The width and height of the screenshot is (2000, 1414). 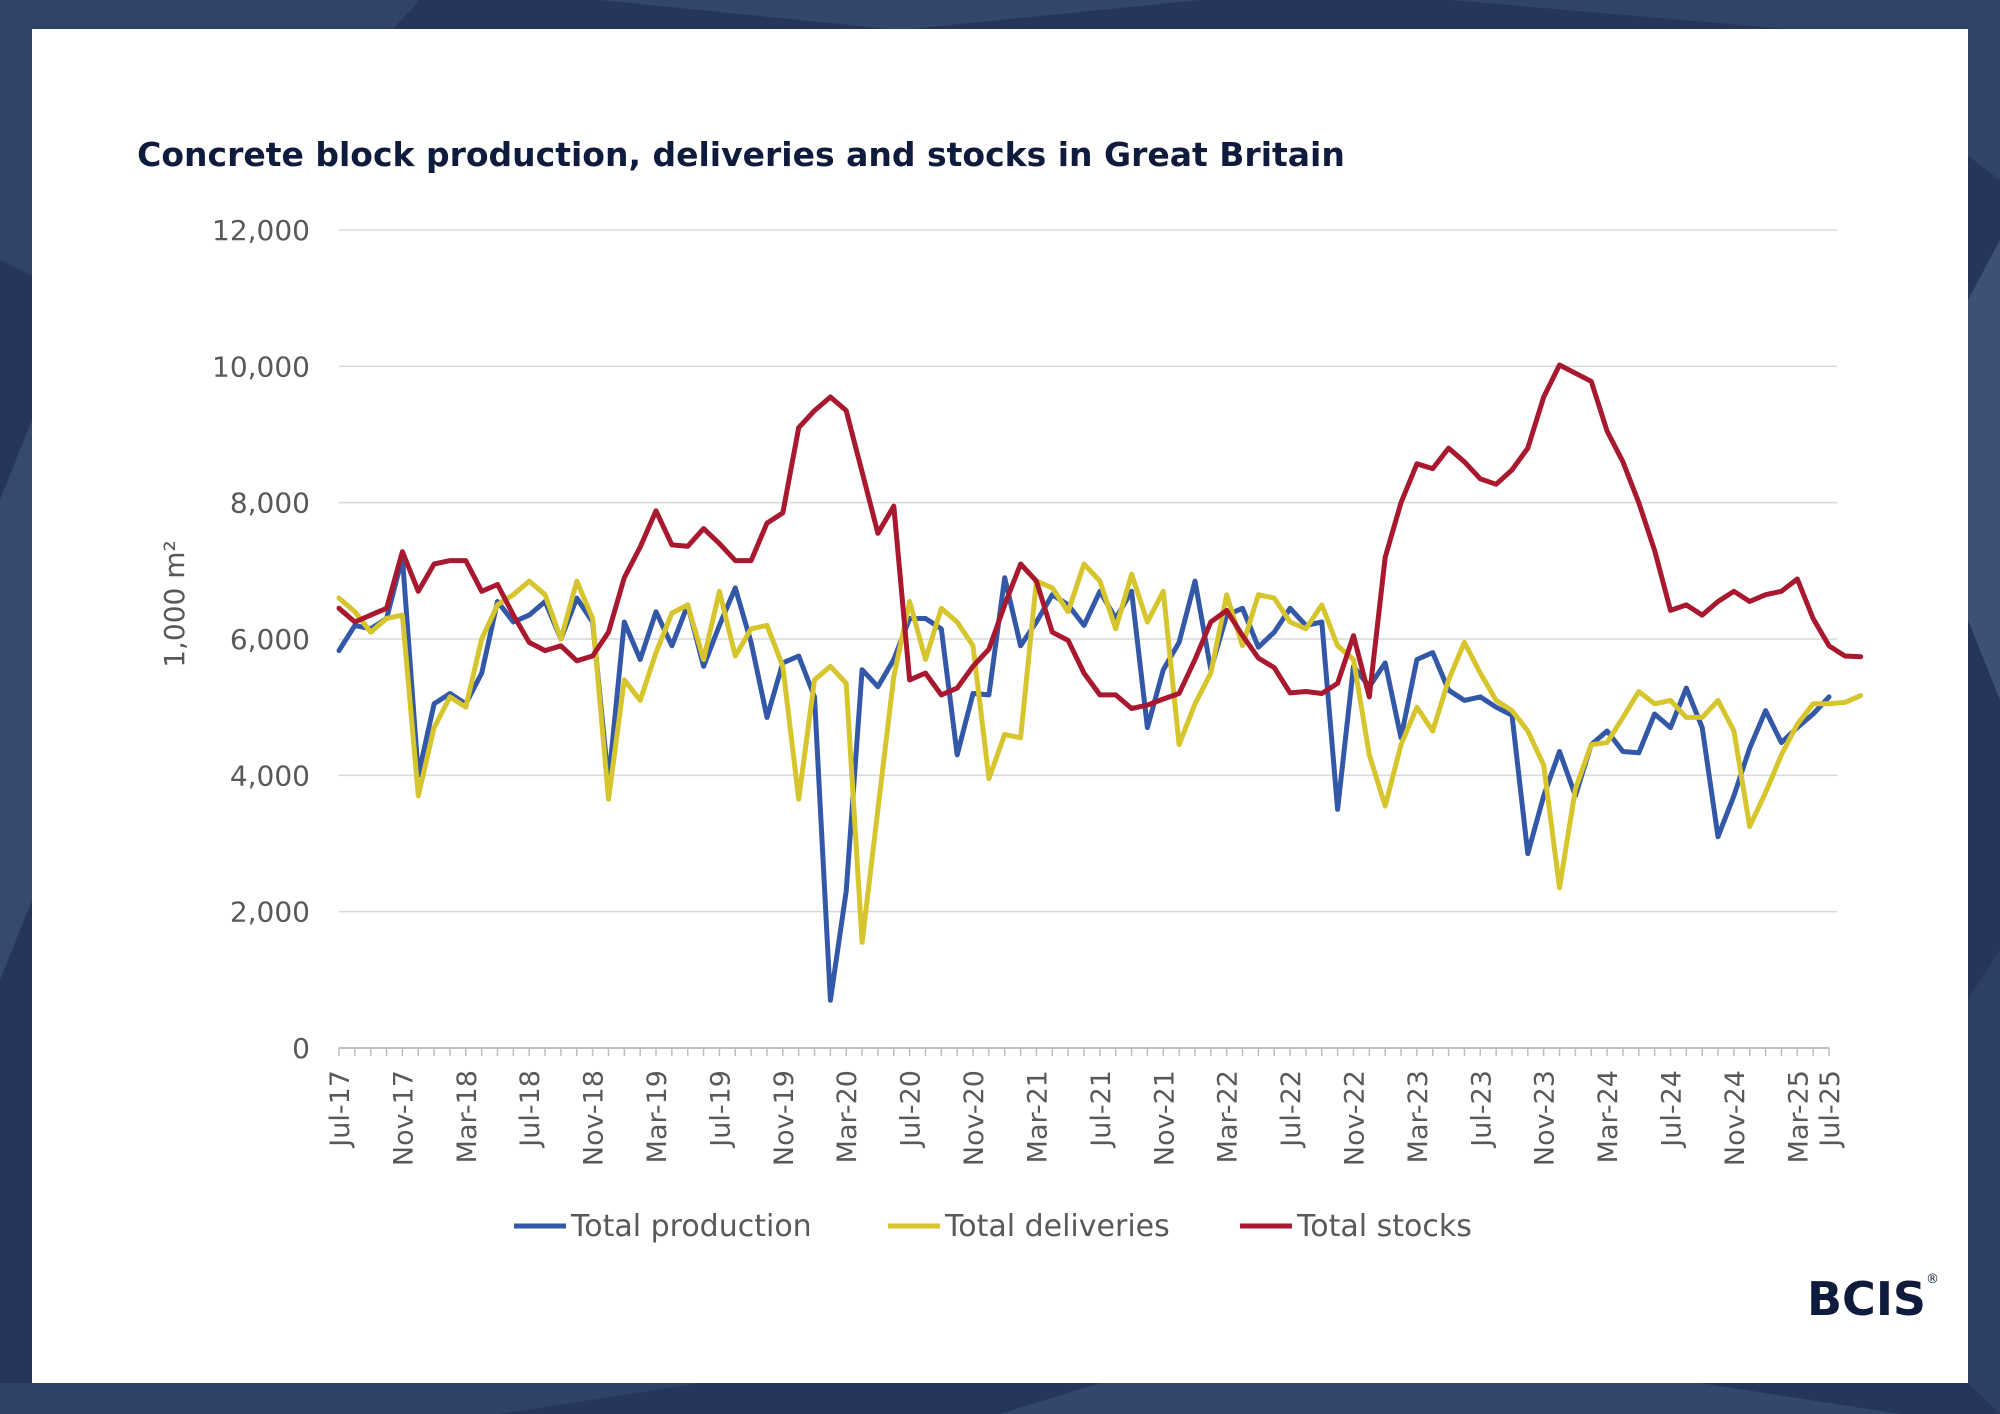 What do you see at coordinates (530, 1109) in the screenshot?
I see `x-tick-label: Jul-18` at bounding box center [530, 1109].